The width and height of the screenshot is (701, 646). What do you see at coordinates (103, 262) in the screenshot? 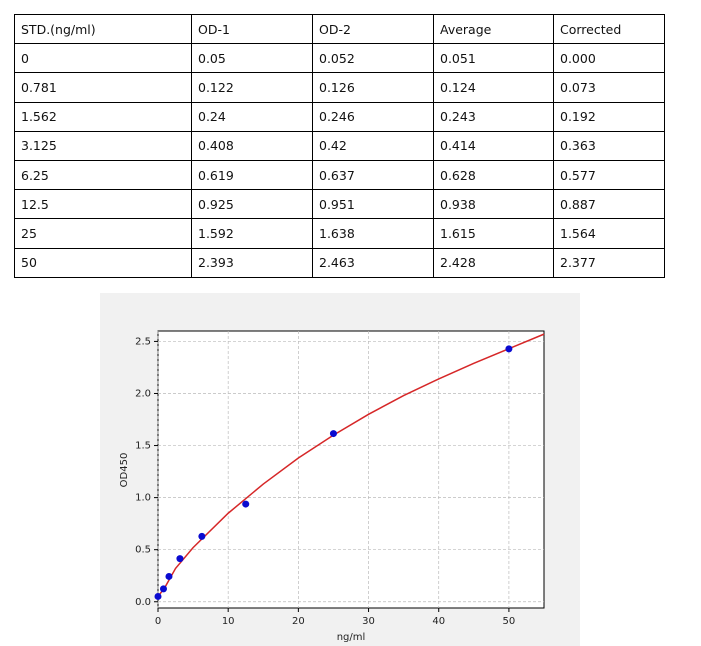
I see `table-cell: 50` at bounding box center [103, 262].